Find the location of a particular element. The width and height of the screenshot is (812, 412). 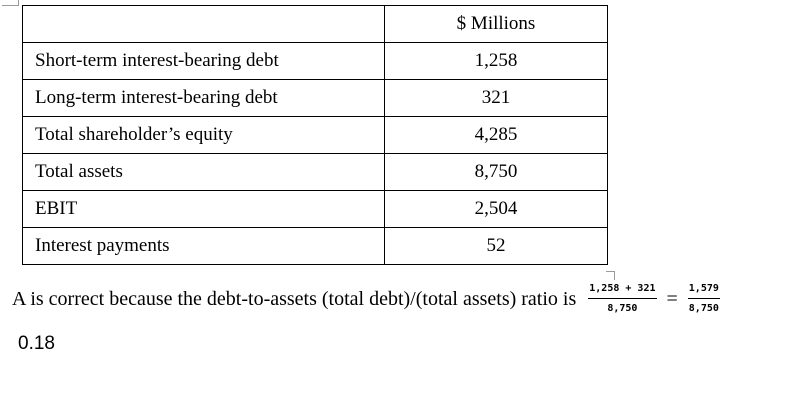

table-row: Total shareholder’s equity 4,285 is located at coordinates (315, 135).